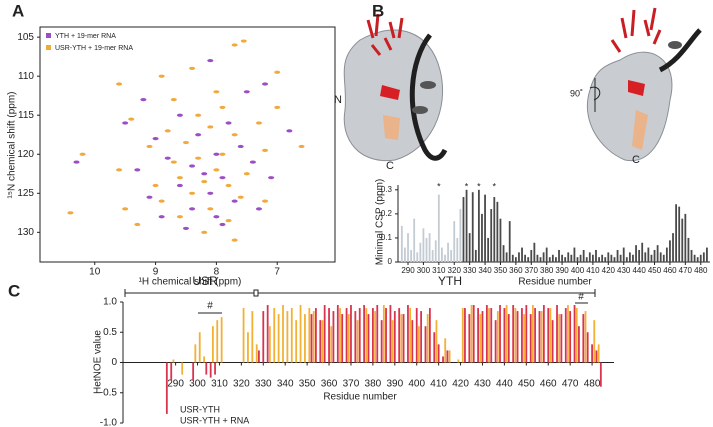 The image size is (713, 427). I want to click on annotation: *, so click(495, 186).